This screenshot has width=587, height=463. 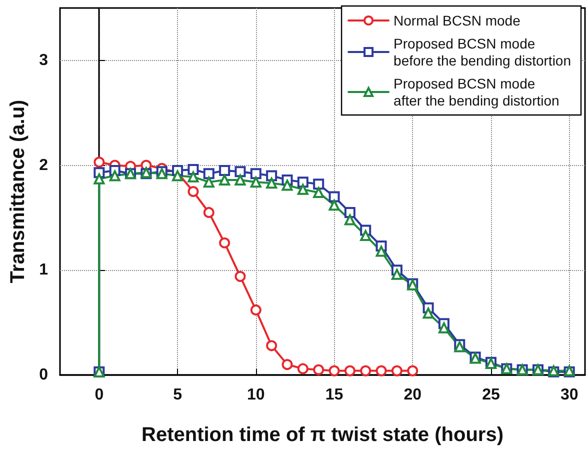 I want to click on x-tick-label: 0, so click(x=99, y=395).